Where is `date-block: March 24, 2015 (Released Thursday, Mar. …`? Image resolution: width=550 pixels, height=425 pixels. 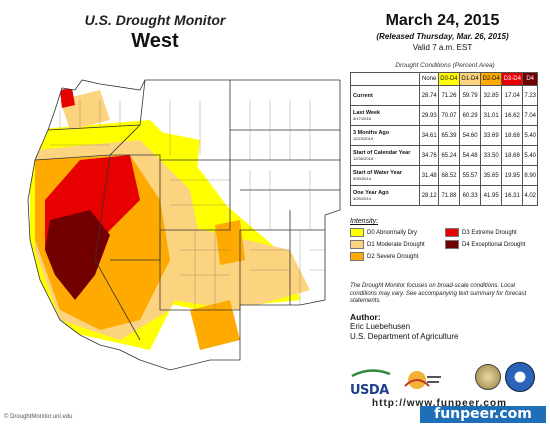
date-block: March 24, 2015 (Released Thursday, Mar. … is located at coordinates (442, 32).